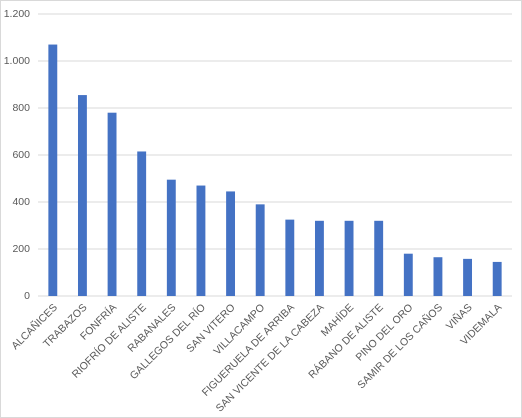 Image resolution: width=522 pixels, height=418 pixels. Describe the element at coordinates (21, 155) in the screenshot. I see `y-tick-label: 600` at that location.